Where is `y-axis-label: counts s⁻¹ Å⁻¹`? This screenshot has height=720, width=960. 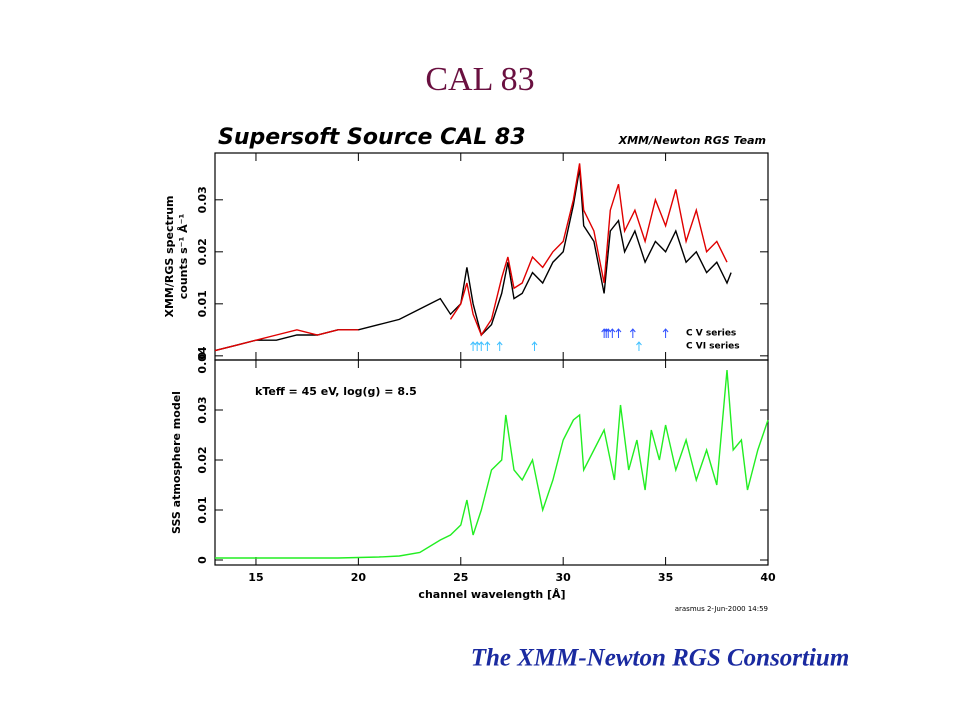
y-axis-label: counts s⁻¹ Å⁻¹ is located at coordinates (183, 257).